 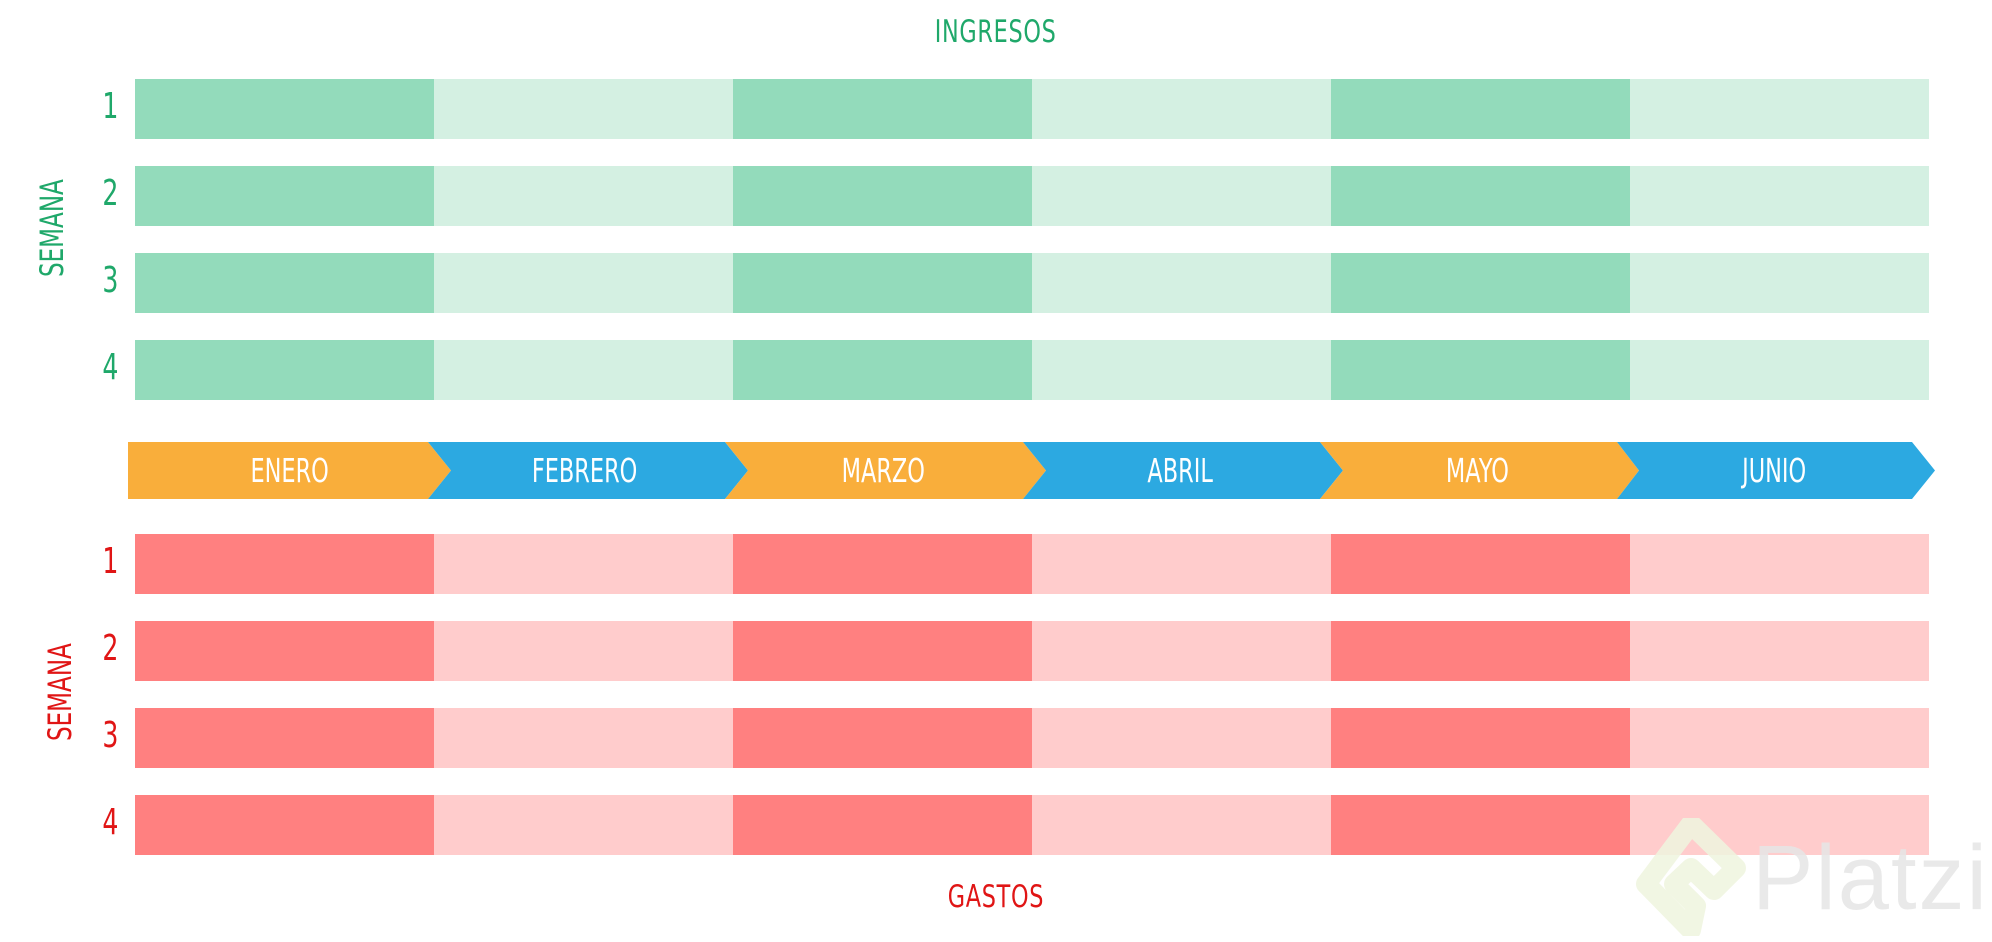 I want to click on month-label-mayo: MAYO, so click(x=1477, y=470).